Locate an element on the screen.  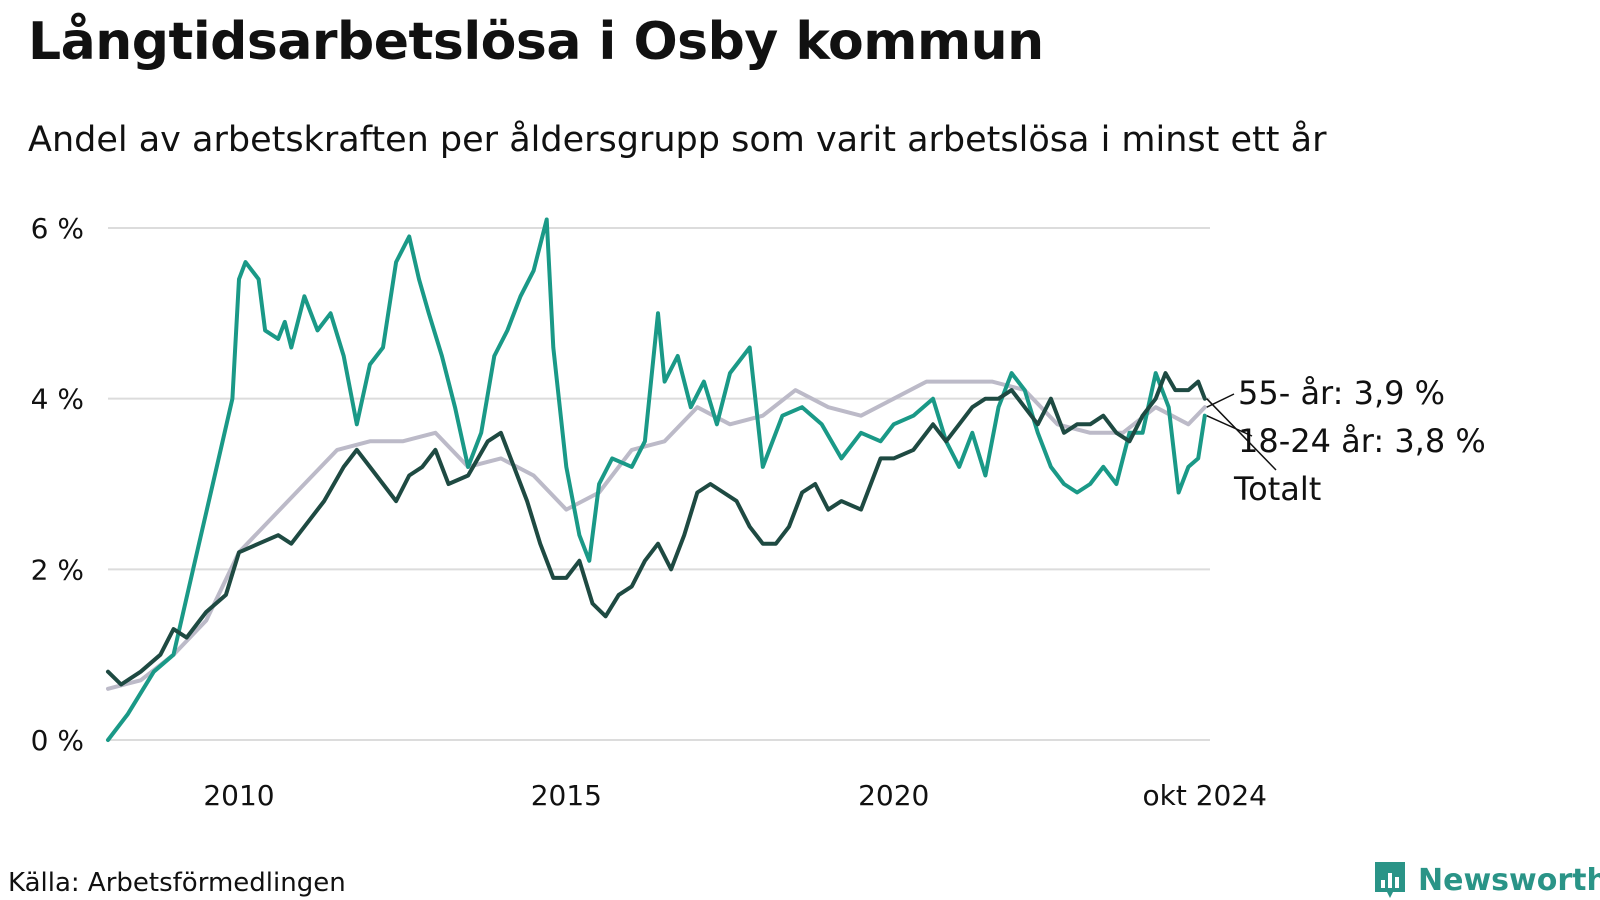
x-axis-ticks: 2010 2015 2020 okt 2024 is located at coordinates (735, 795).